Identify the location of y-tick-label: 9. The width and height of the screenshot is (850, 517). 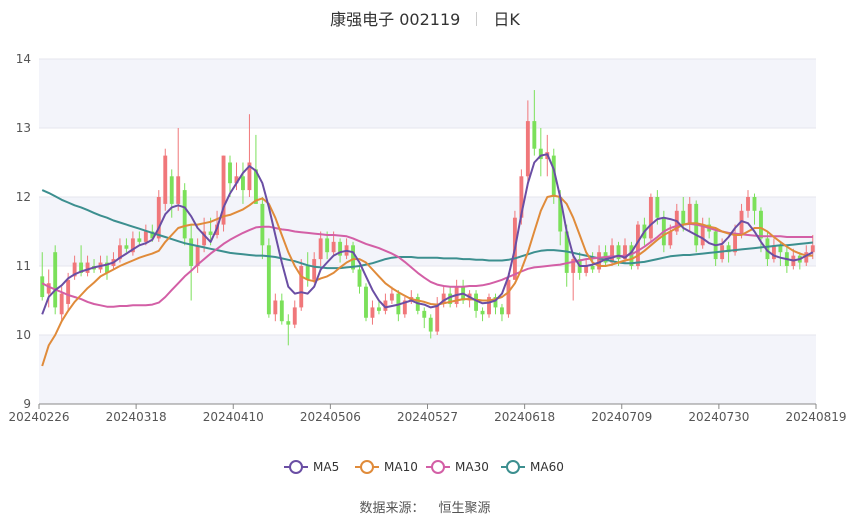
(27, 404).